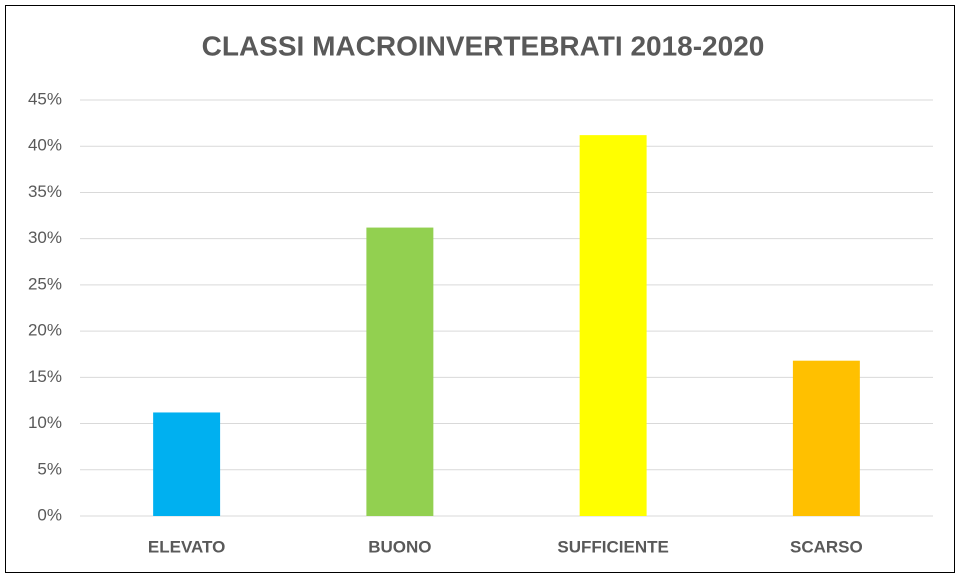 Image resolution: width=961 pixels, height=578 pixels. What do you see at coordinates (45, 145) in the screenshot?
I see `y-tick-label: 40%` at bounding box center [45, 145].